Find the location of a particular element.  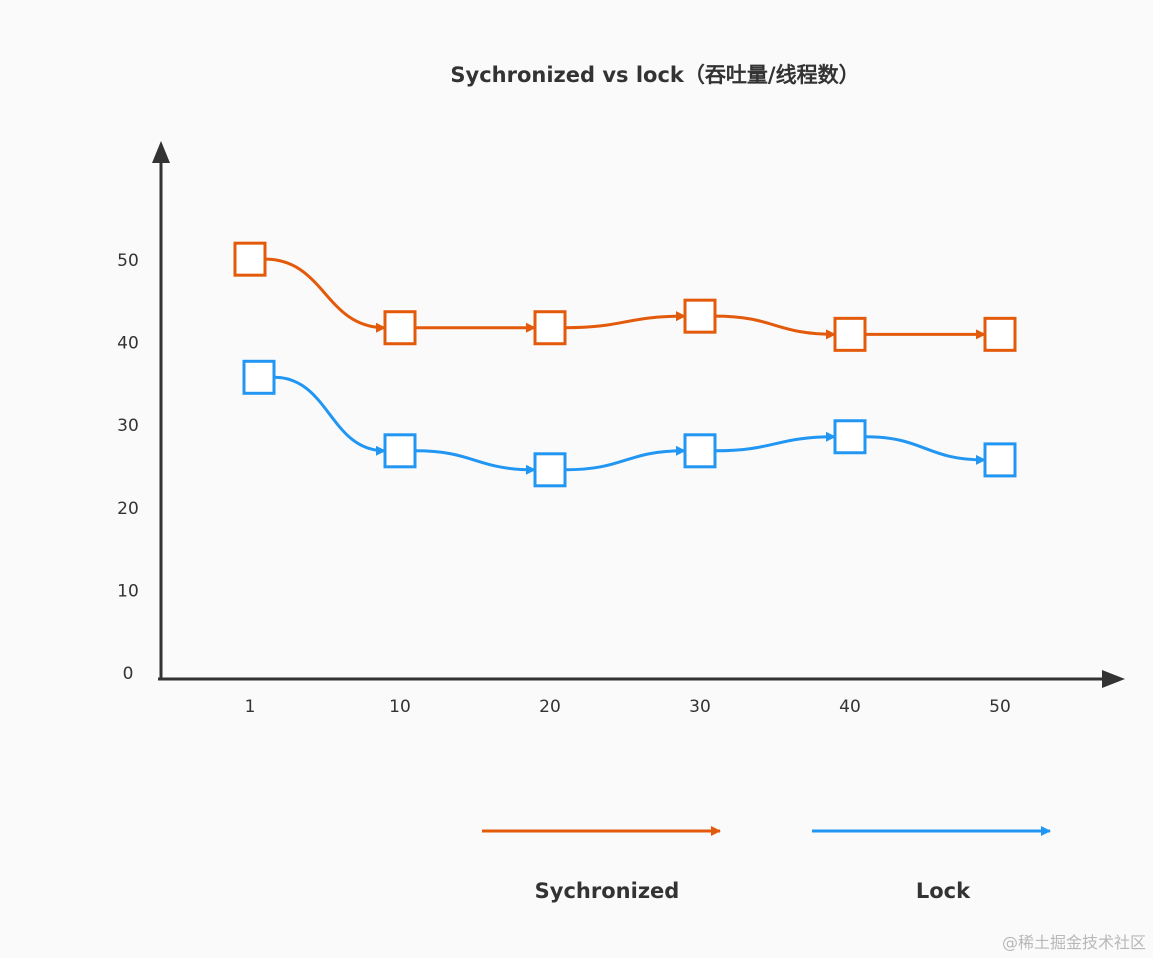

y-tick-label: 0 is located at coordinates (128, 674).